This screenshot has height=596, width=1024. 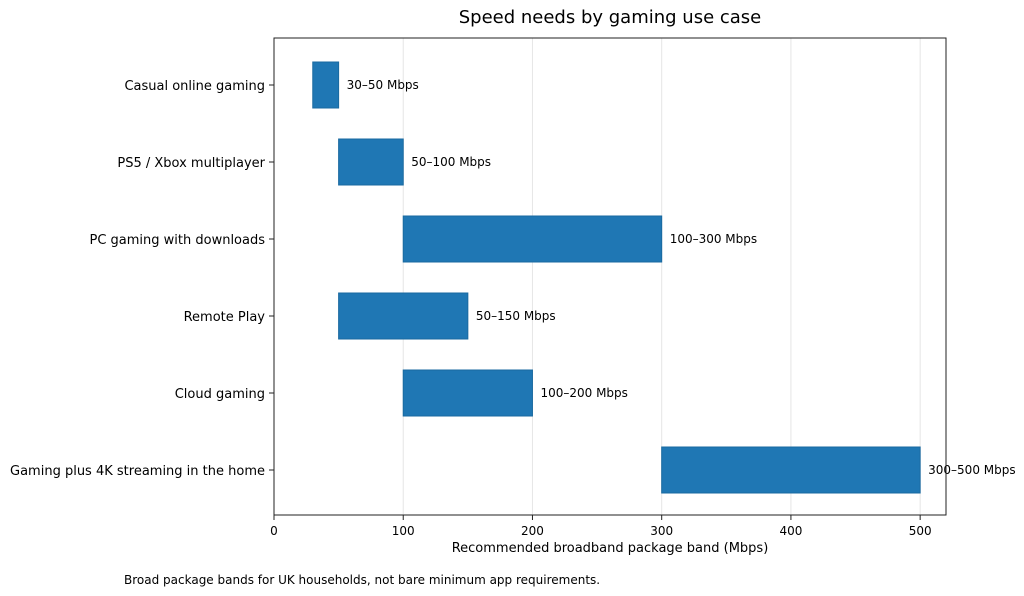 What do you see at coordinates (220, 394) in the screenshot?
I see `y-tick-label: Cloud gaming` at bounding box center [220, 394].